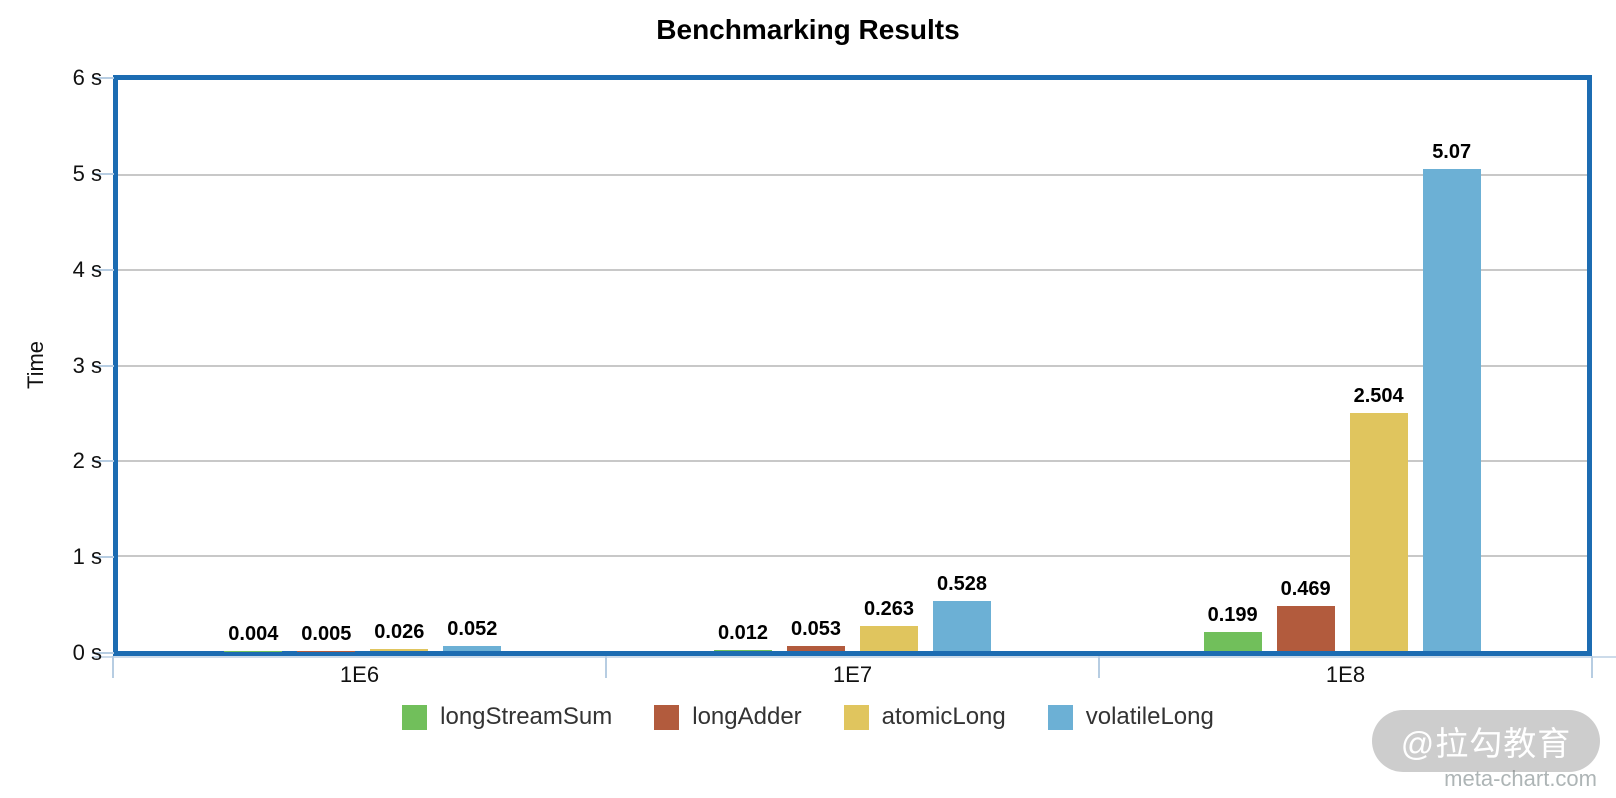  I want to click on legend-label: volatileLong, so click(1149, 716).